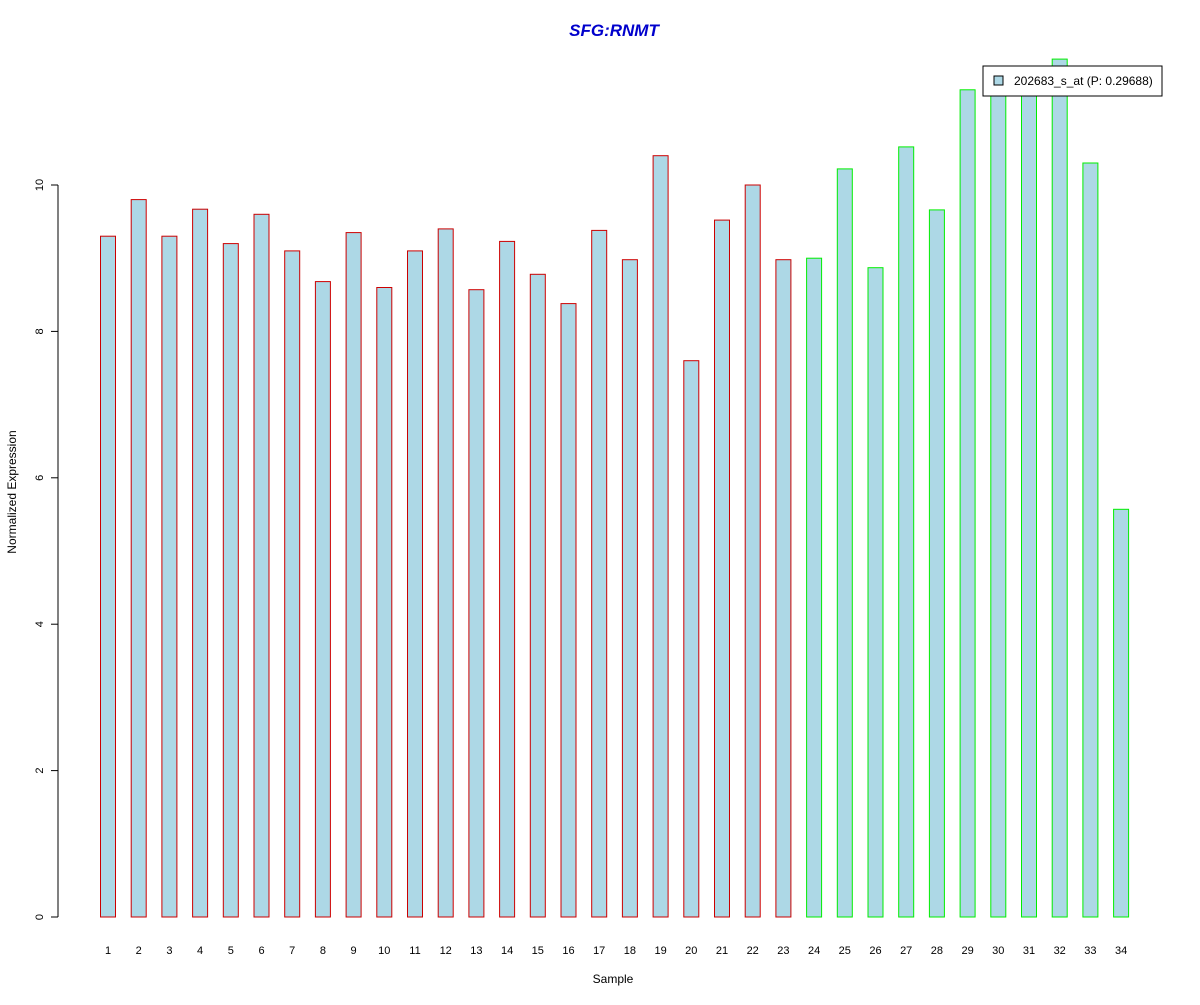 Image resolution: width=1200 pixels, height=1005 pixels. Describe the element at coordinates (139, 951) in the screenshot. I see `x-tick-label: 2` at that location.